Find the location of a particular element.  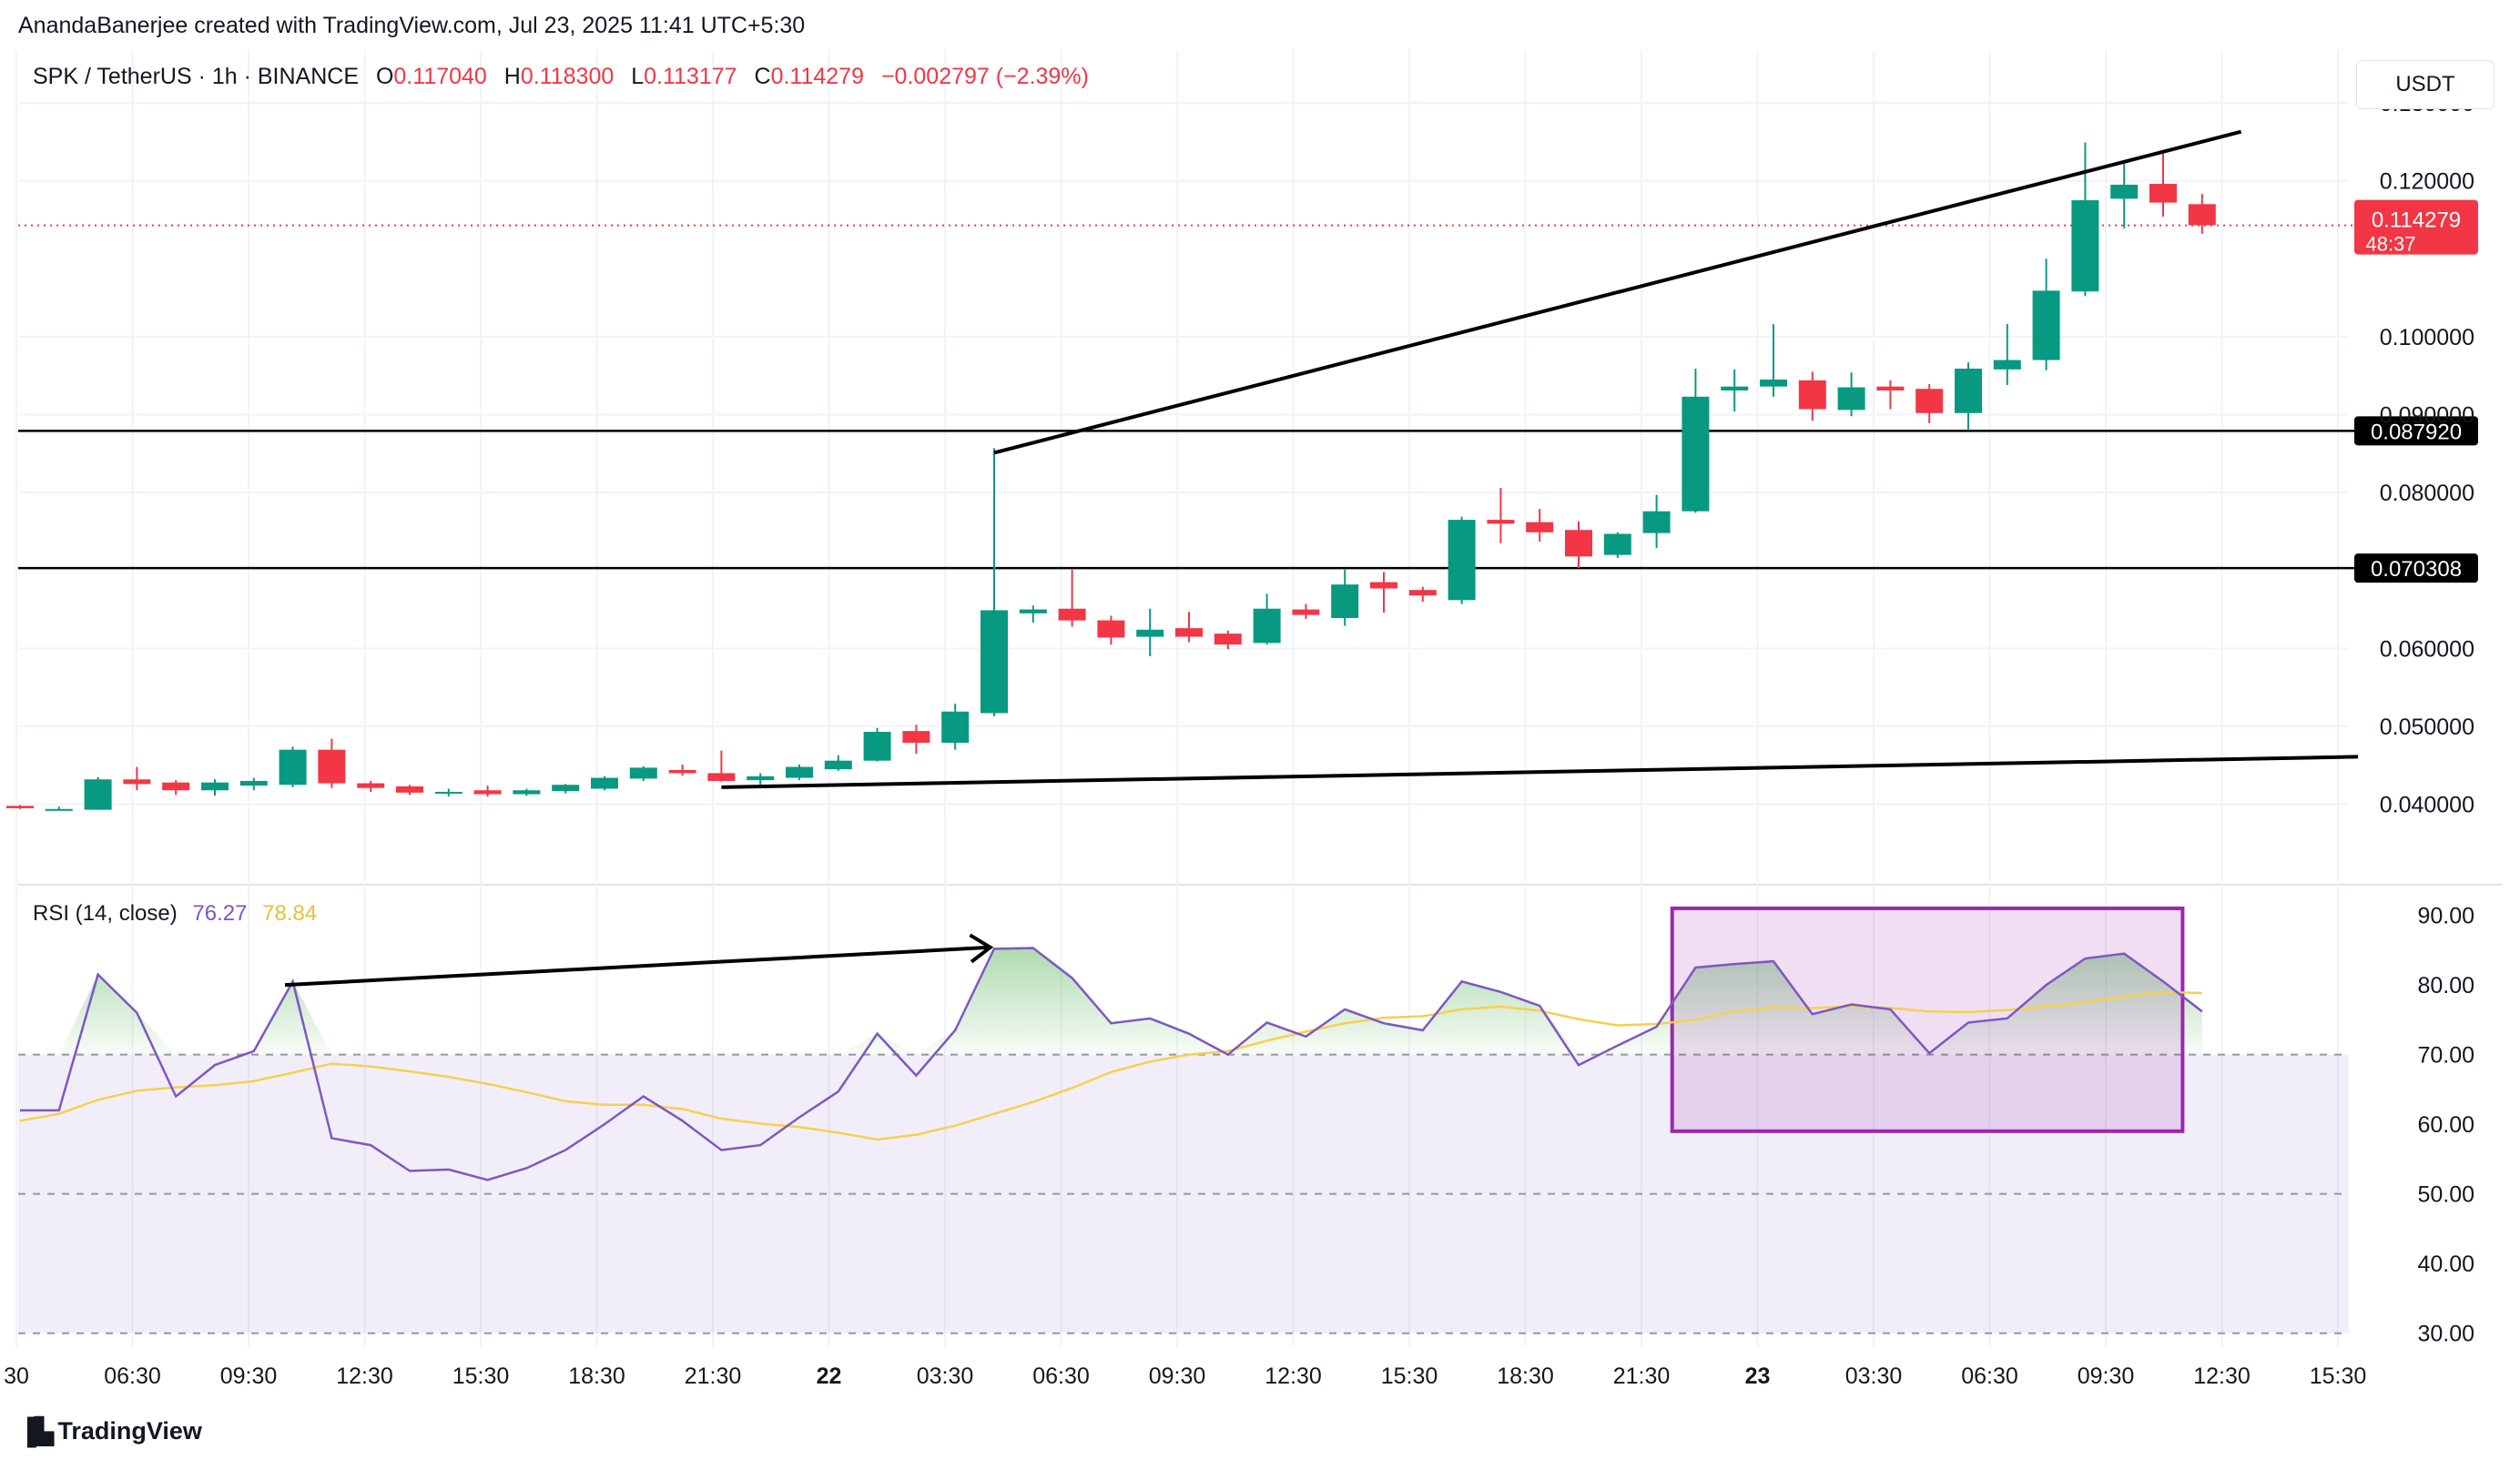

rsi-ma-value: 78.84 is located at coordinates (290, 914).